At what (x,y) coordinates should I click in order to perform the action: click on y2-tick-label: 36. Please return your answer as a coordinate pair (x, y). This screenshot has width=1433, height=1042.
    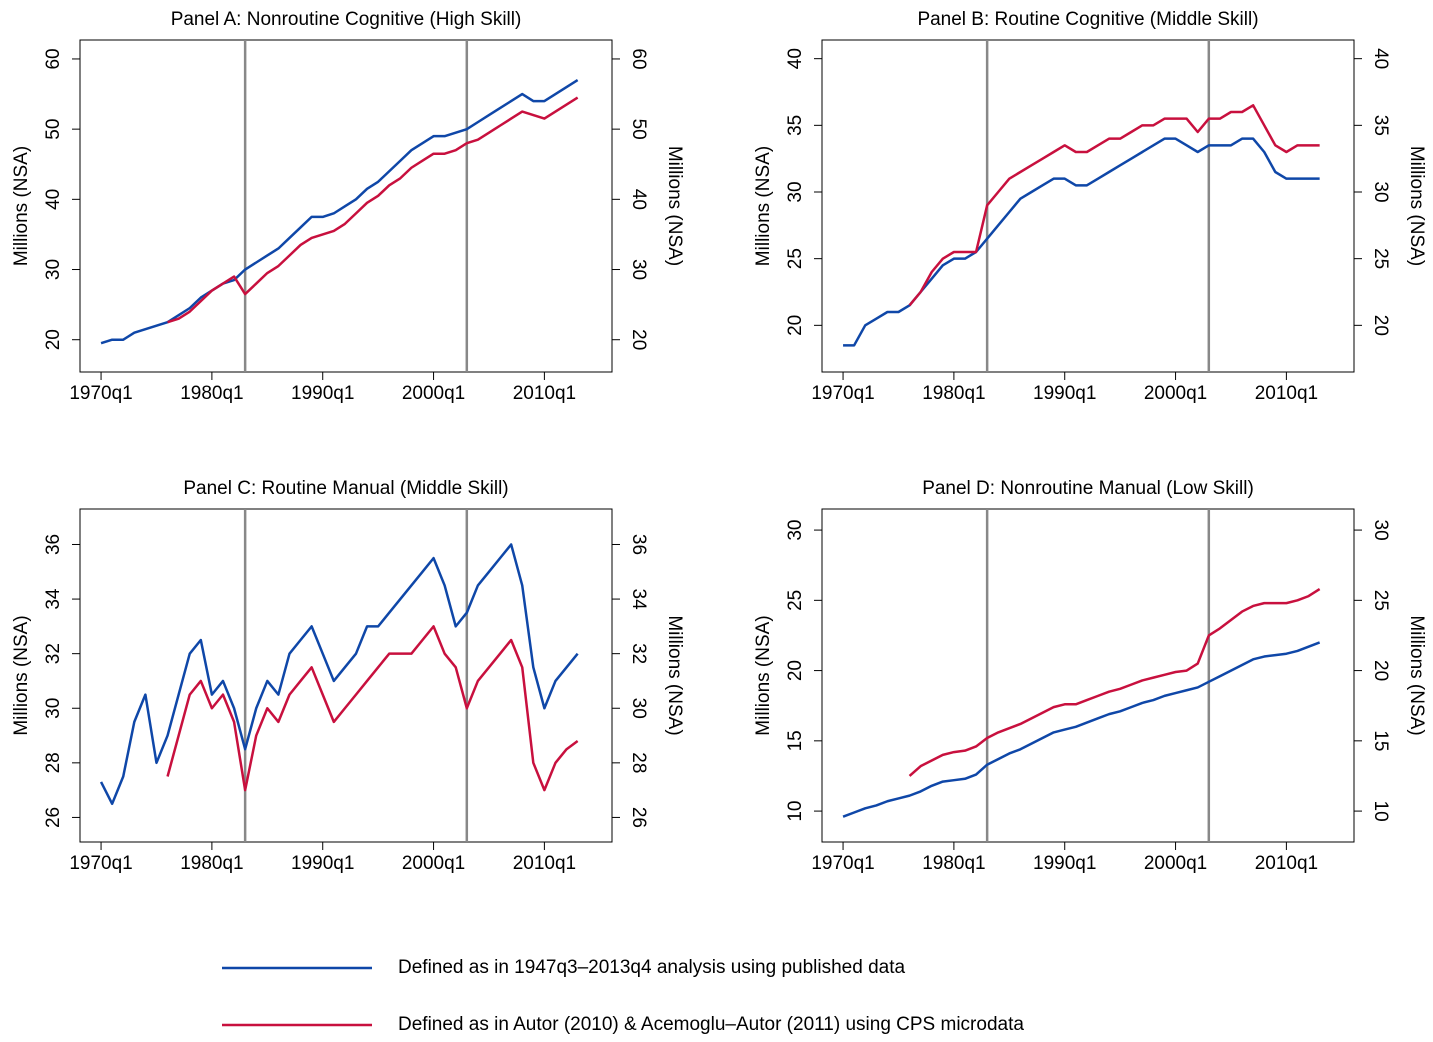
    Looking at the image, I should click on (638, 544).